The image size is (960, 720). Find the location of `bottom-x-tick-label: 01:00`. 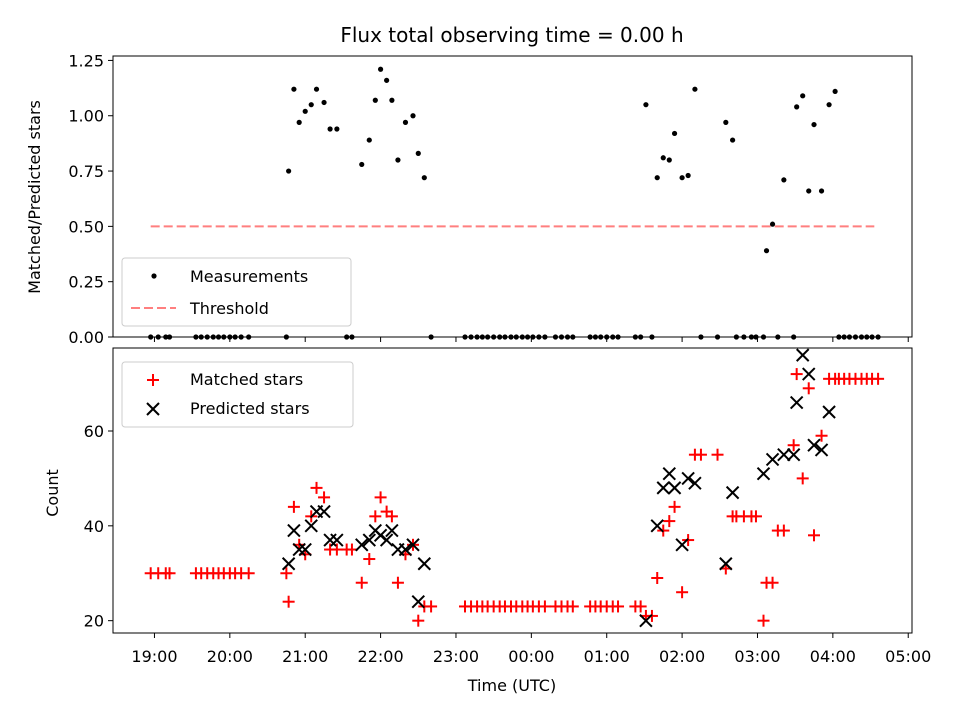

bottom-x-tick-label: 01:00 is located at coordinates (607, 656).